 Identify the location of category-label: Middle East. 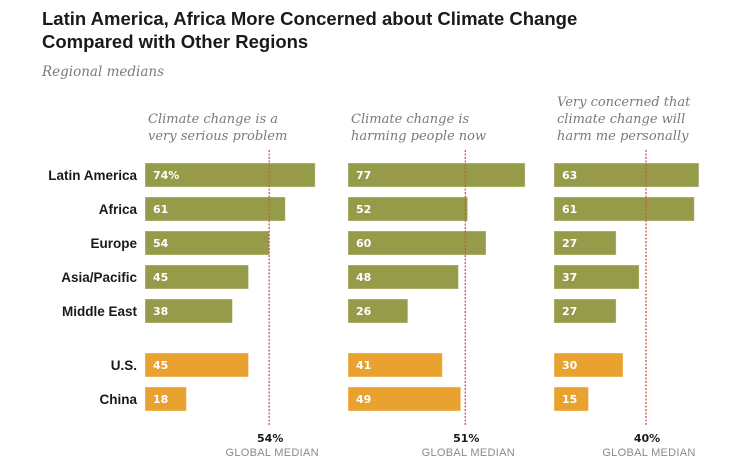
(100, 311).